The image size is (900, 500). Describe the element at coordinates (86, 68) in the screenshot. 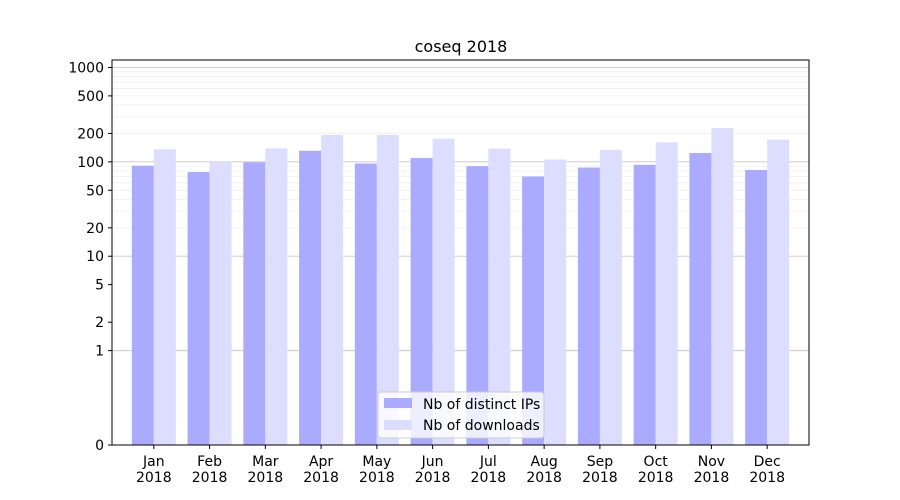

I see `y-tick-label: 1000` at that location.